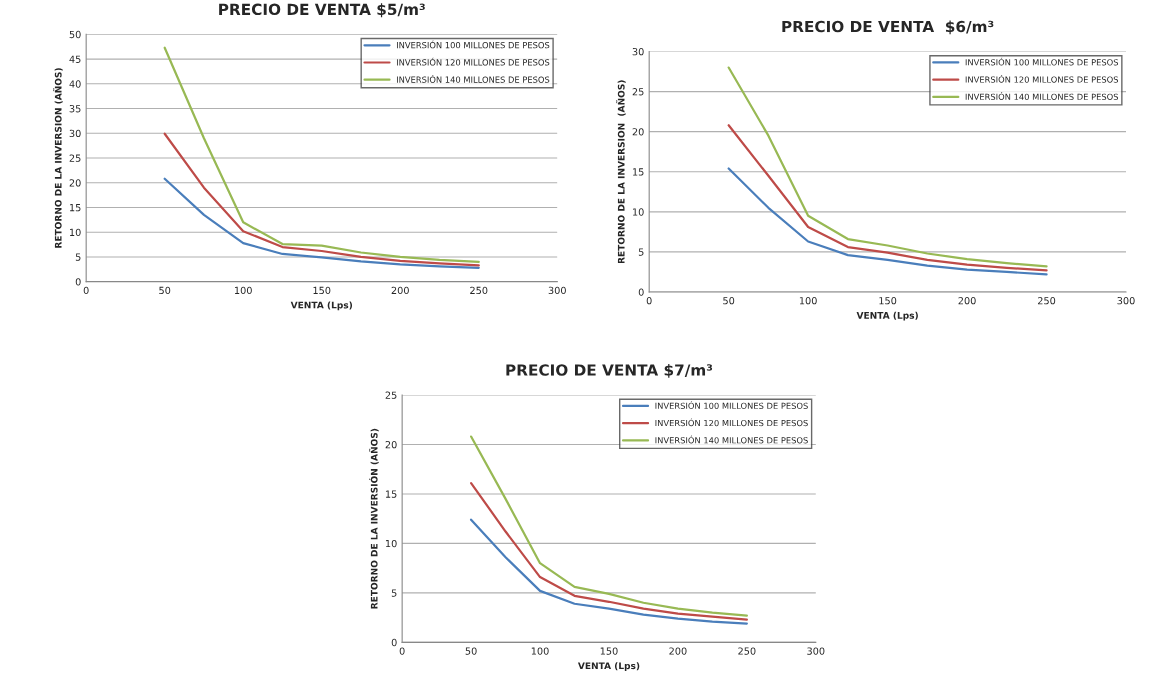 Image resolution: width=1149 pixels, height=687 pixels. Describe the element at coordinates (609, 370) in the screenshot. I see `chart-title: PRECIO DE VENTA $7/m³` at that location.